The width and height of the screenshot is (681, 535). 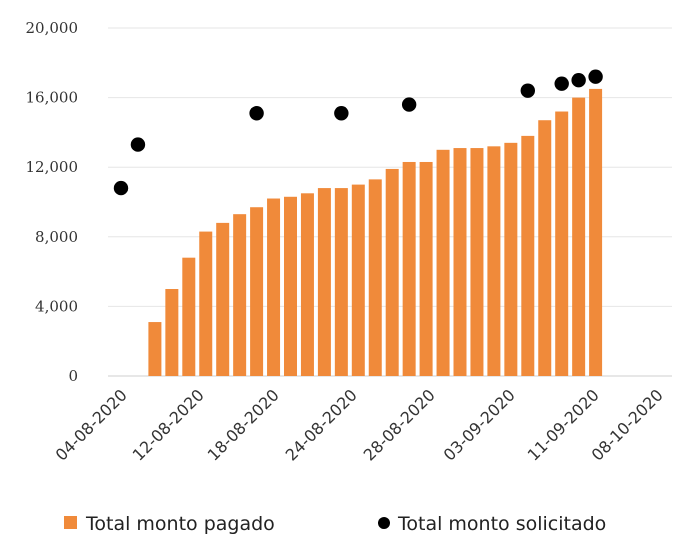 I want to click on x-tick-label: 12-08-2020, so click(x=168, y=424).